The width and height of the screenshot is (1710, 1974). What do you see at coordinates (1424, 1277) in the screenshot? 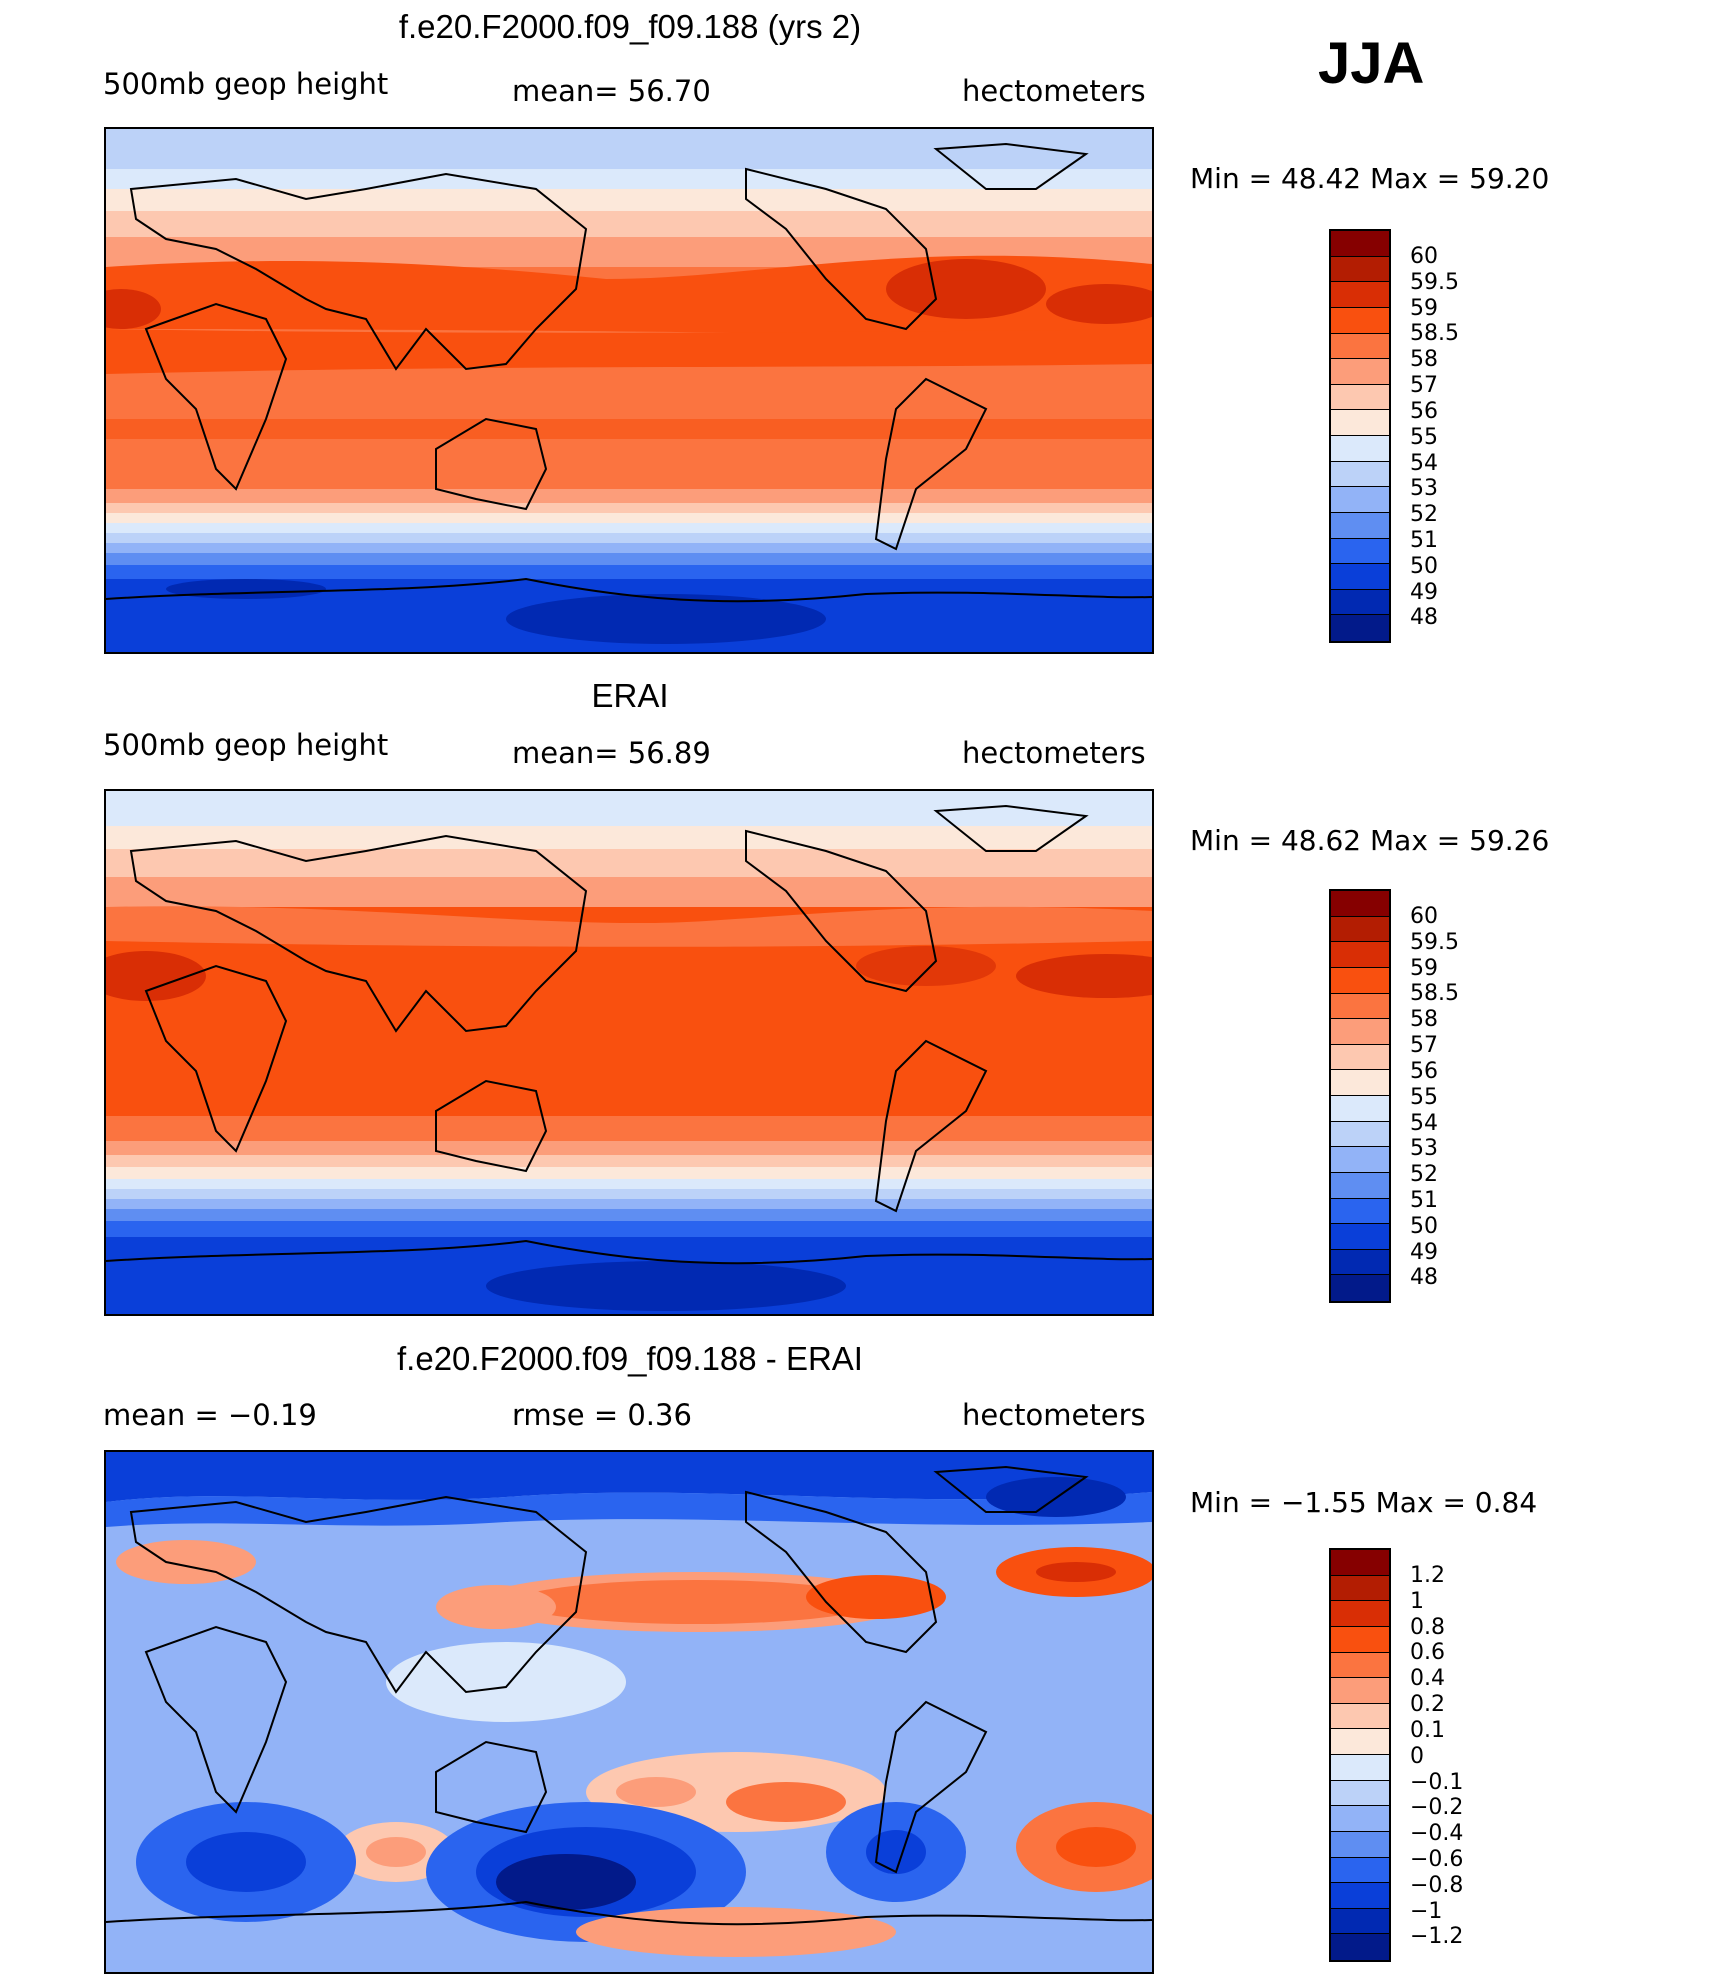
I see `panel2-tick-14: 48` at bounding box center [1424, 1277].